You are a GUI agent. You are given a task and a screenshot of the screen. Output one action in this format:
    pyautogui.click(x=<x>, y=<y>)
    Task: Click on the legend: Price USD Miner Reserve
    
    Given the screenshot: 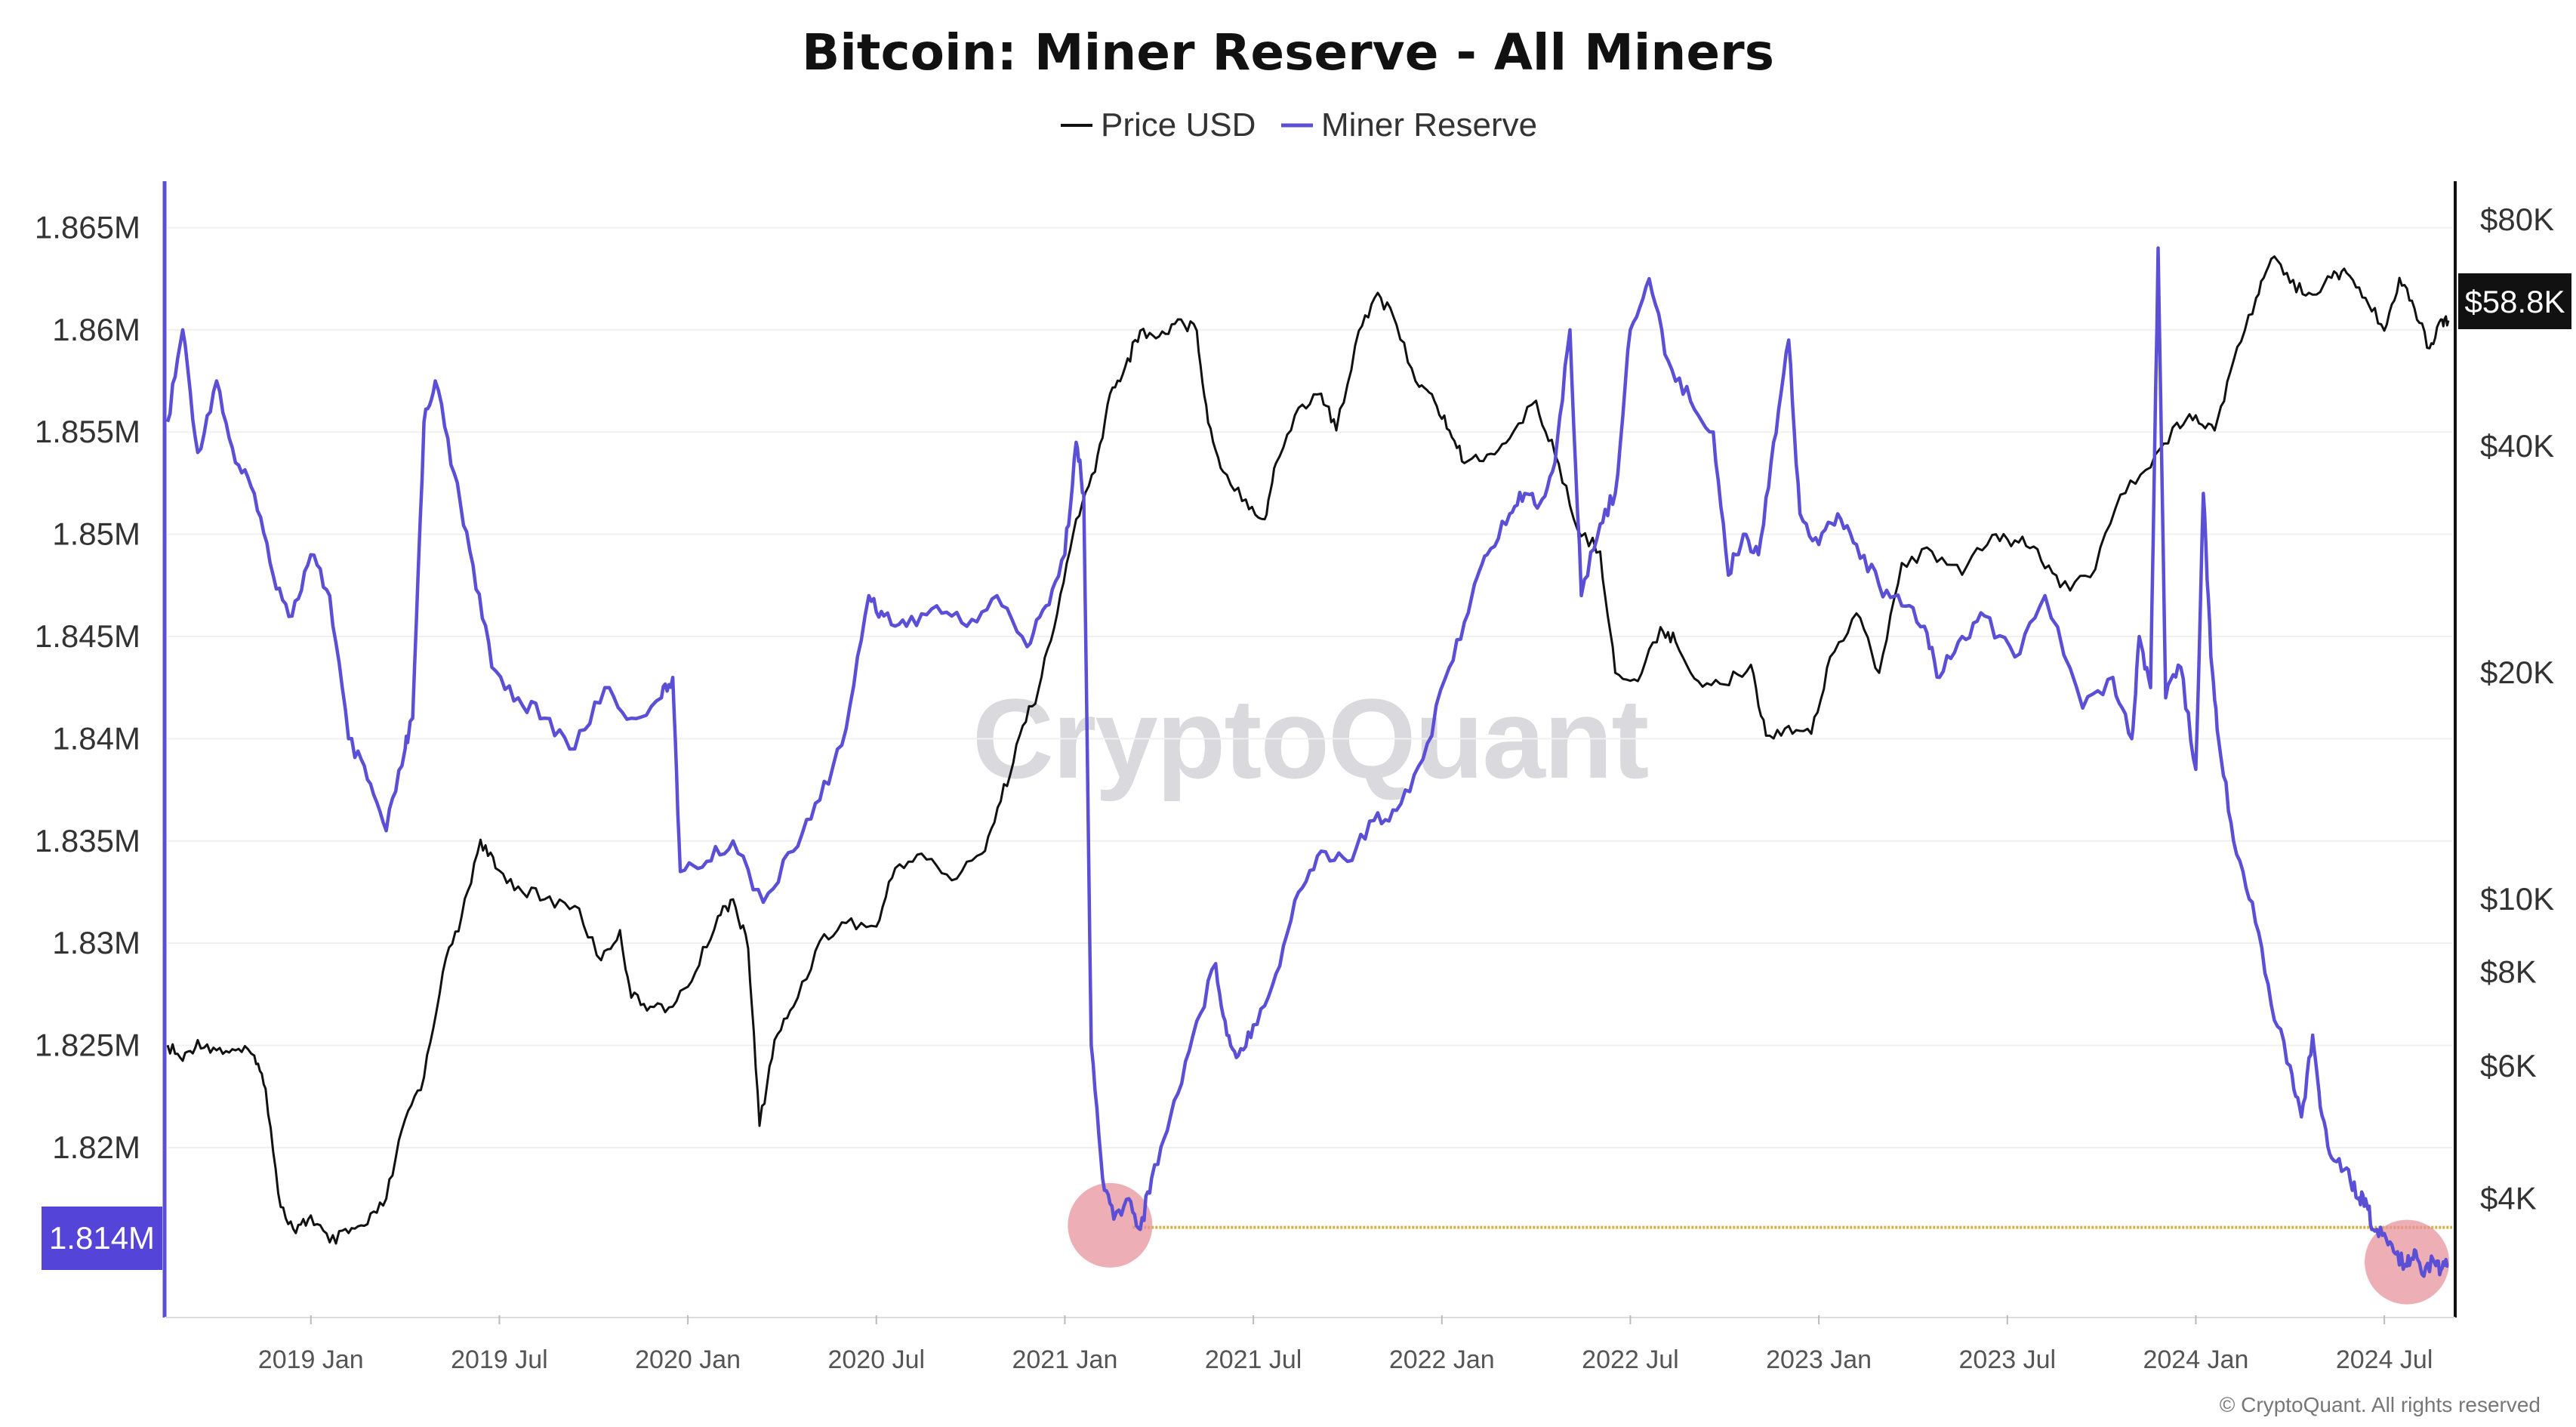 What is the action you would take?
    pyautogui.click(x=1299, y=124)
    